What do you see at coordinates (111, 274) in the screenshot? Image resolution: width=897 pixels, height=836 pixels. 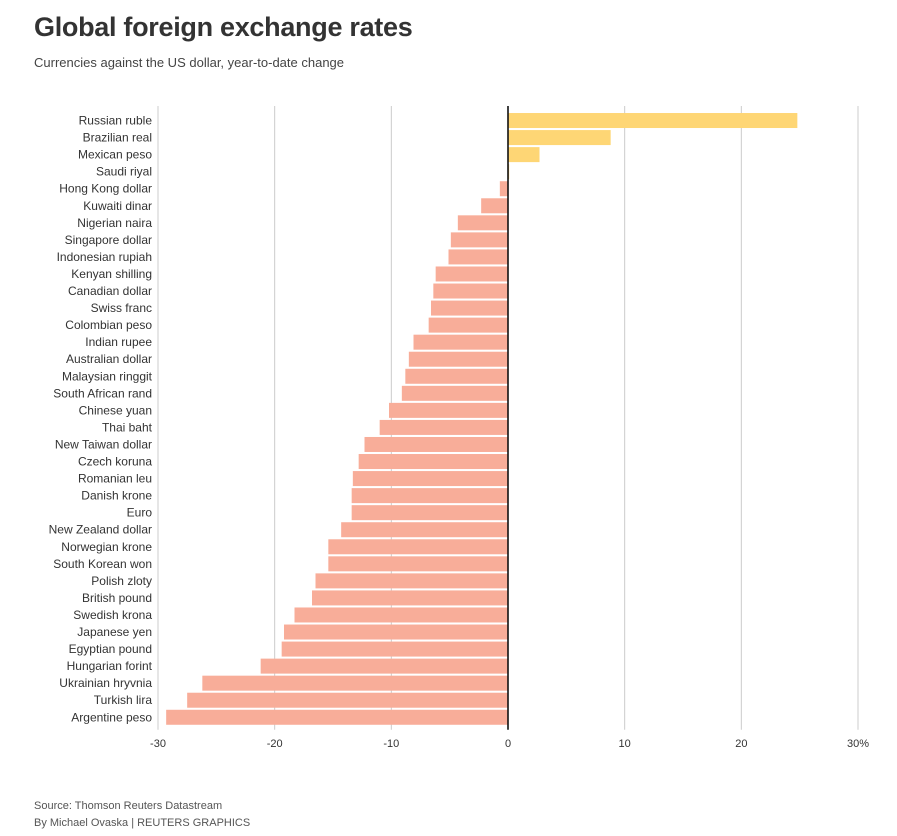 I see `category-label: Kenyan shilling` at bounding box center [111, 274].